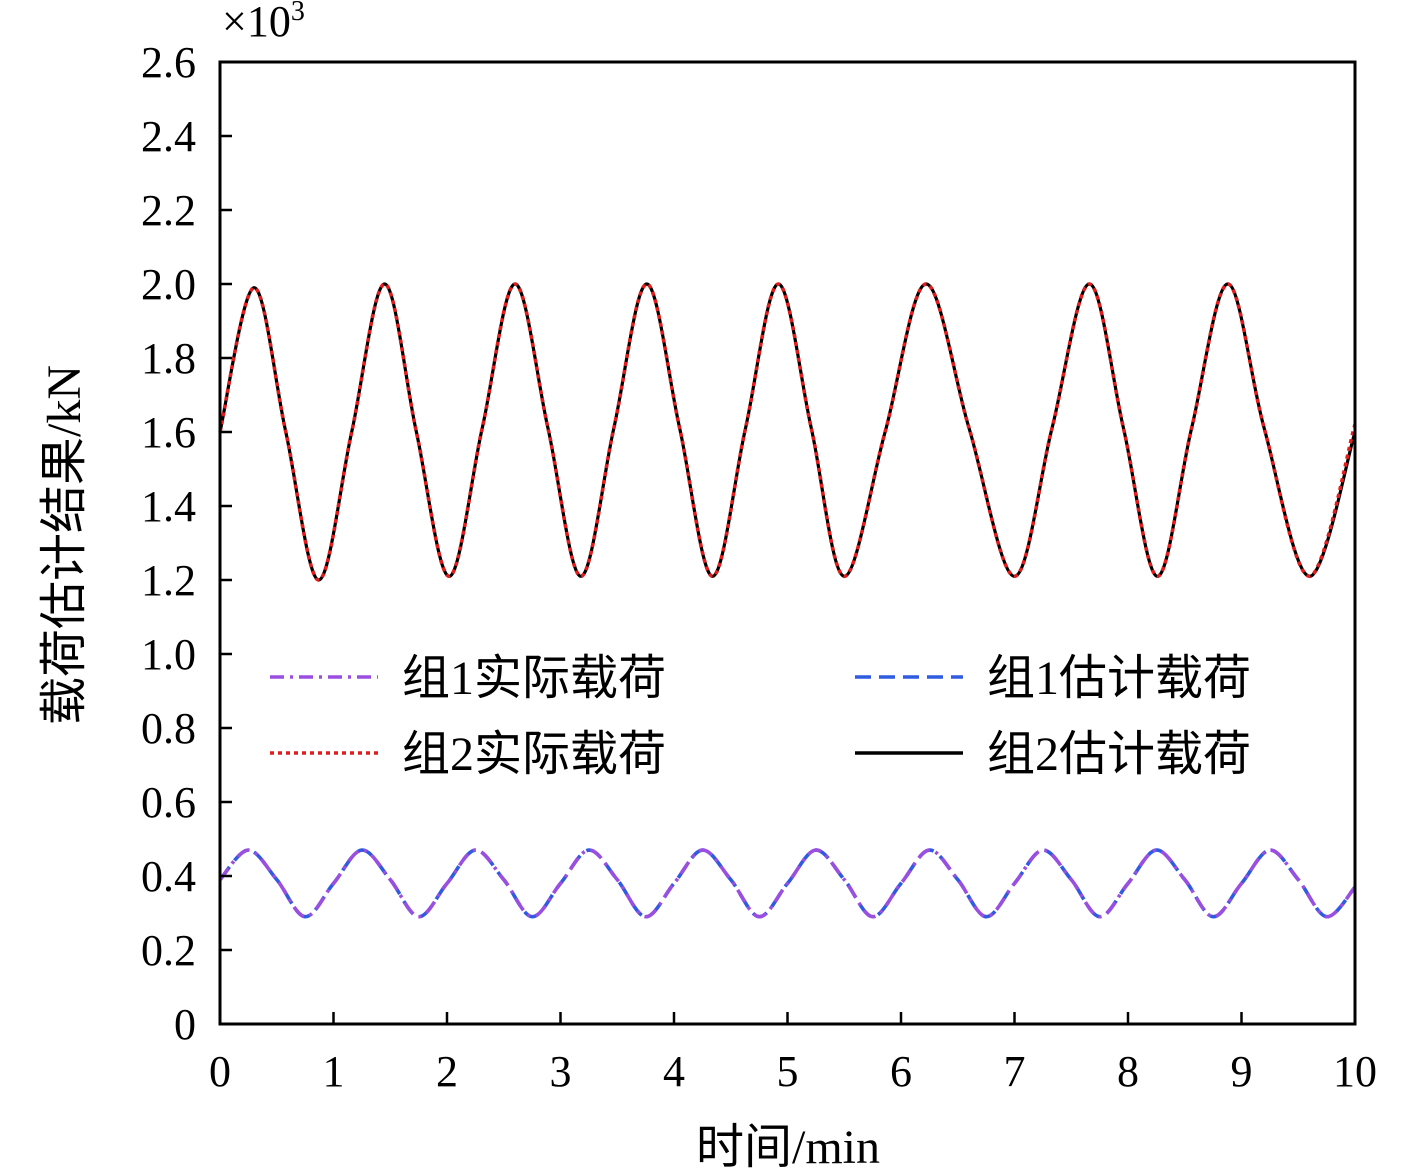  I want to click on y-axis-title: 载荷估计结果/kN, so click(64, 545).